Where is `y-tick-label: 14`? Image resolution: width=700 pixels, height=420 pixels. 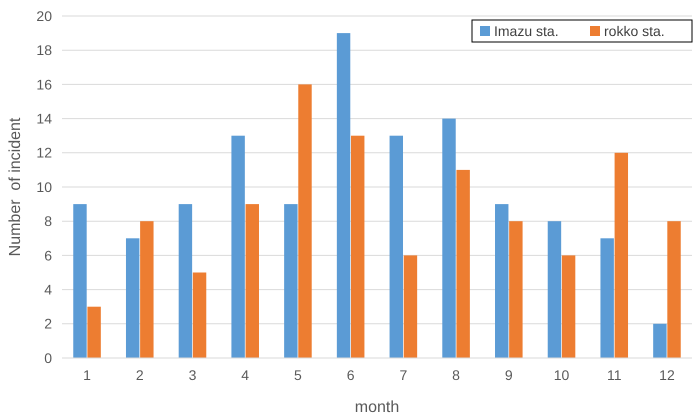
y-tick-label: 14 is located at coordinates (44, 118).